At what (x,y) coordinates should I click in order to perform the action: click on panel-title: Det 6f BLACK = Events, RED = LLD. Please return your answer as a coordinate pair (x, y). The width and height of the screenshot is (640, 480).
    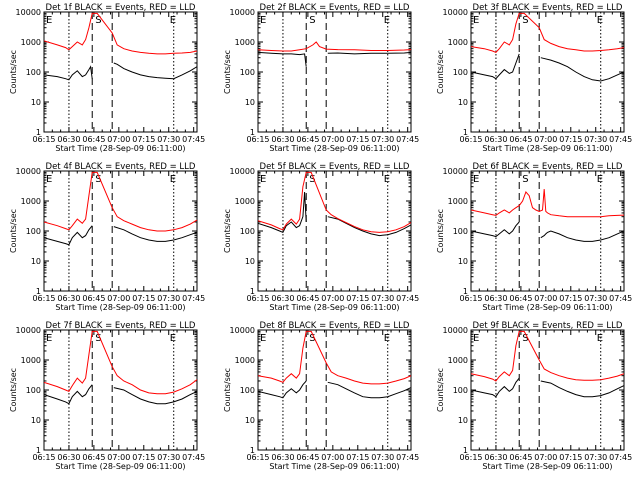
    Looking at the image, I should click on (548, 167).